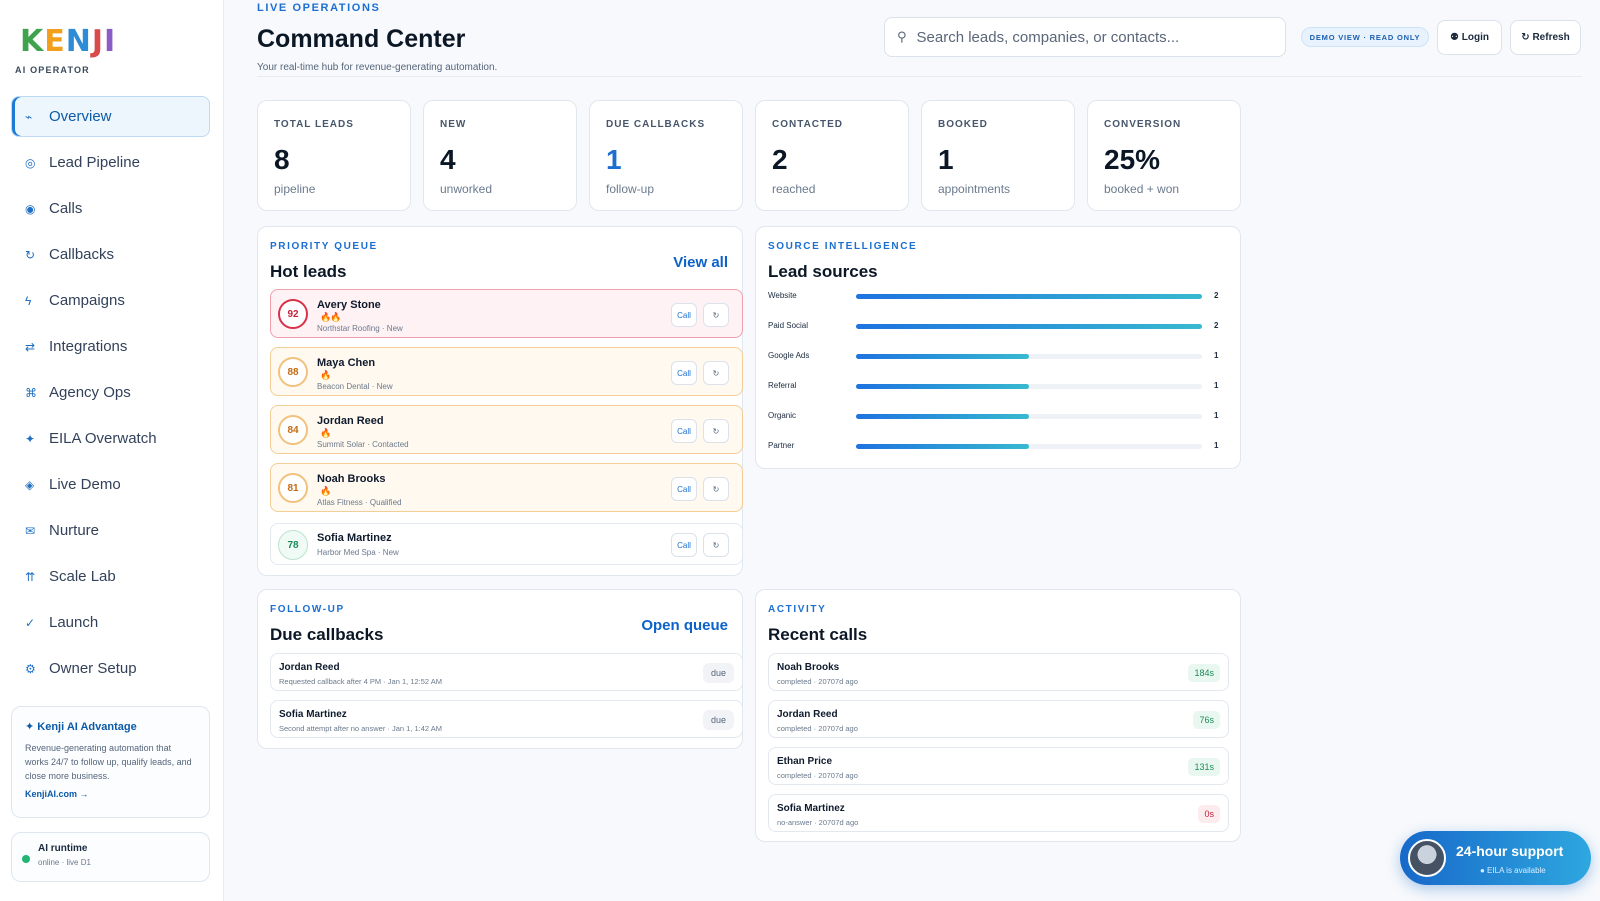 The height and width of the screenshot is (901, 1600). What do you see at coordinates (782, 415) in the screenshot?
I see `source-label: Organic` at bounding box center [782, 415].